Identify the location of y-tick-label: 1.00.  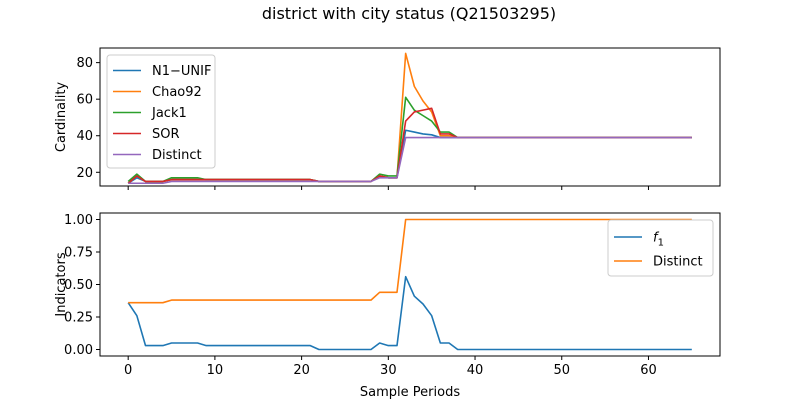
(78, 220).